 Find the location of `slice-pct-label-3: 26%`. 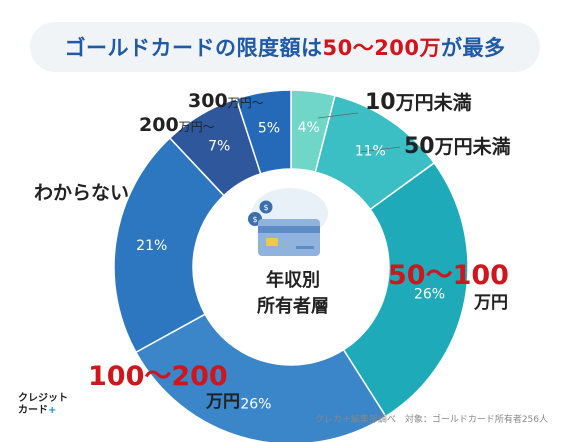

slice-pct-label-3: 26% is located at coordinates (255, 405).